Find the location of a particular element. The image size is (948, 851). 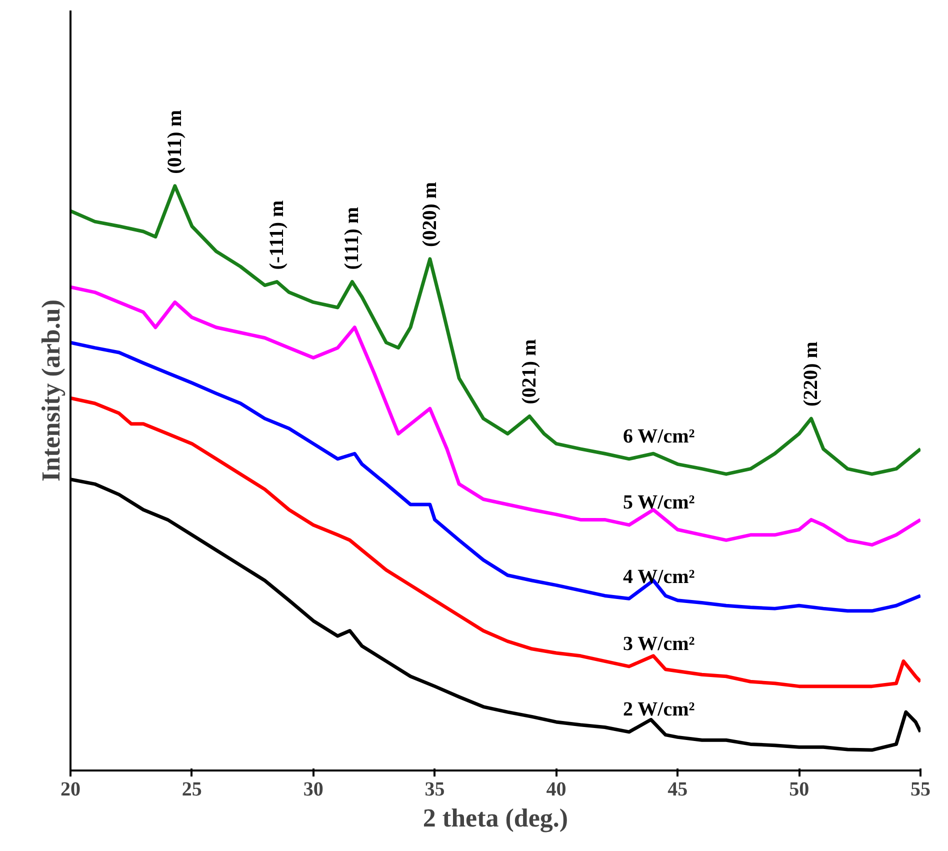

annotation: (021) m is located at coordinates (529, 371).